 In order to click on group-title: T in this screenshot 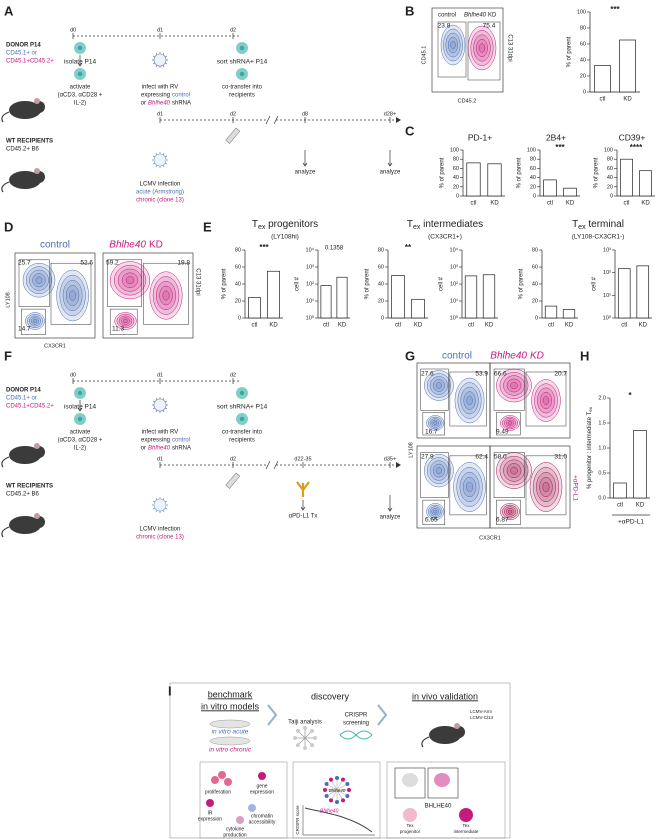, I will do `click(410, 224)`.